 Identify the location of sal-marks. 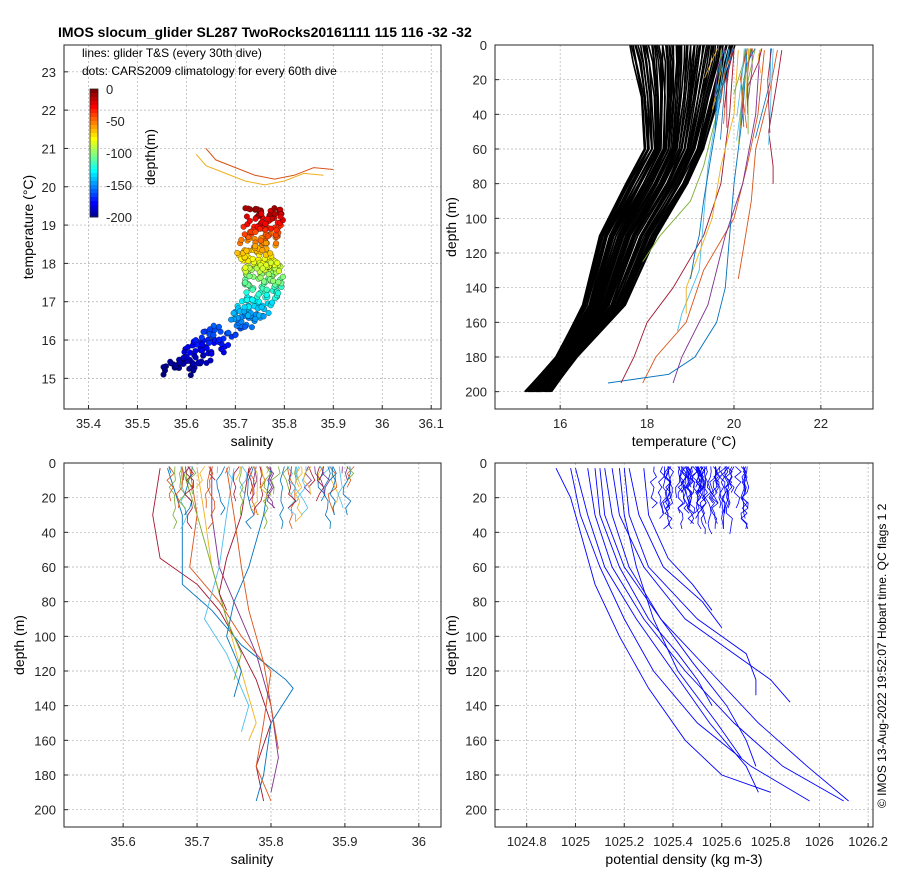
(253, 634).